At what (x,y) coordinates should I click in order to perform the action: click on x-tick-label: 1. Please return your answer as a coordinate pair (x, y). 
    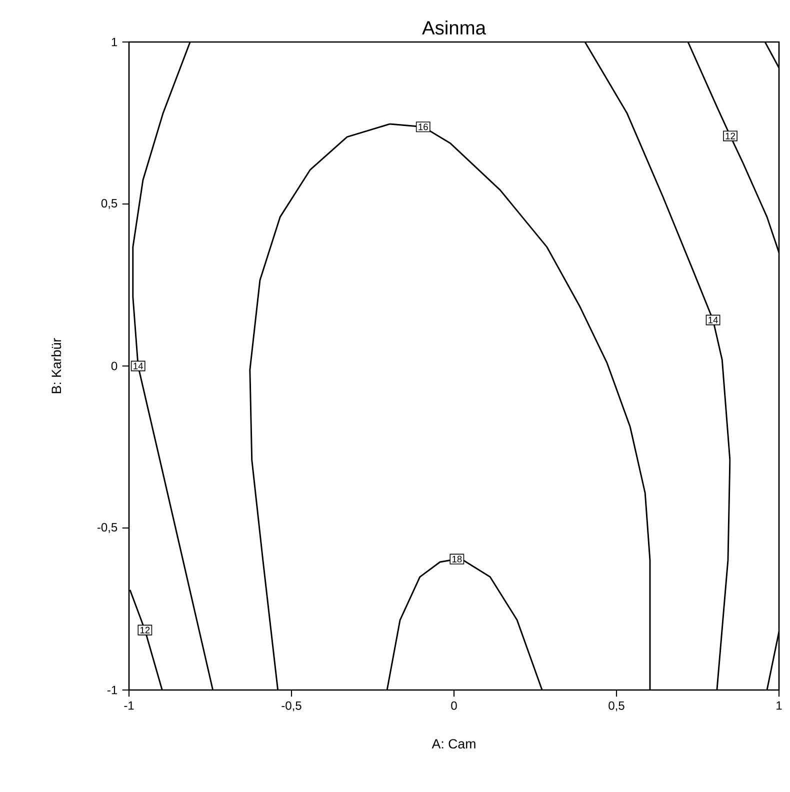
    Looking at the image, I should click on (779, 705).